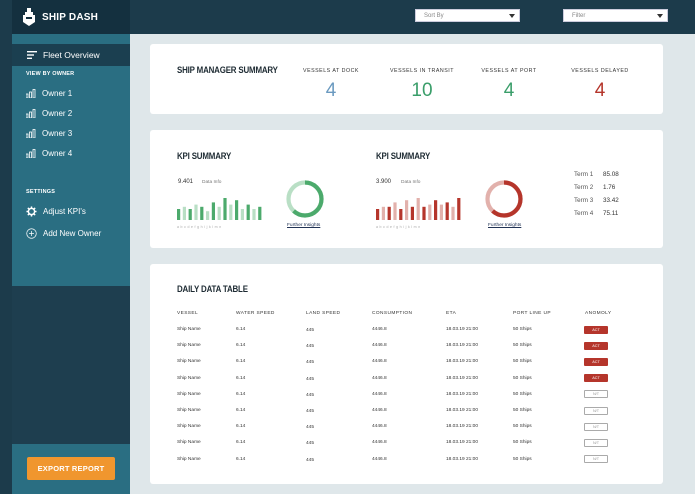  Describe the element at coordinates (31, 133) in the screenshot. I see `bar-chart-icon` at that location.